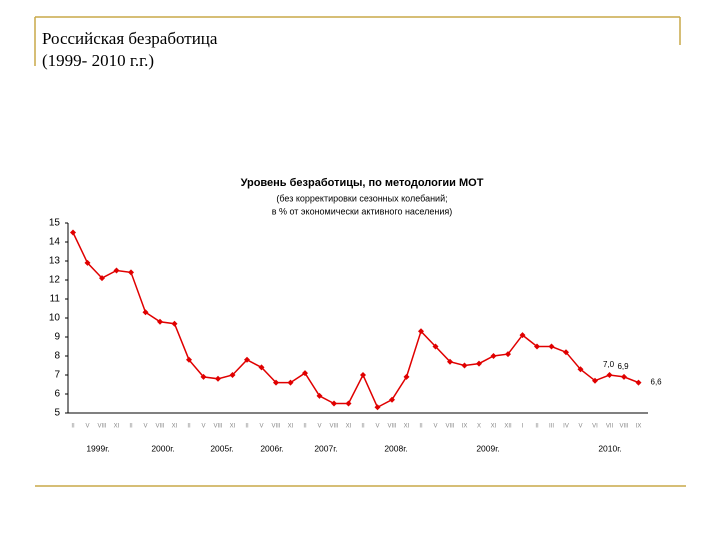  Describe the element at coordinates (609, 448) in the screenshot. I see `year-label: 2010г.` at that location.